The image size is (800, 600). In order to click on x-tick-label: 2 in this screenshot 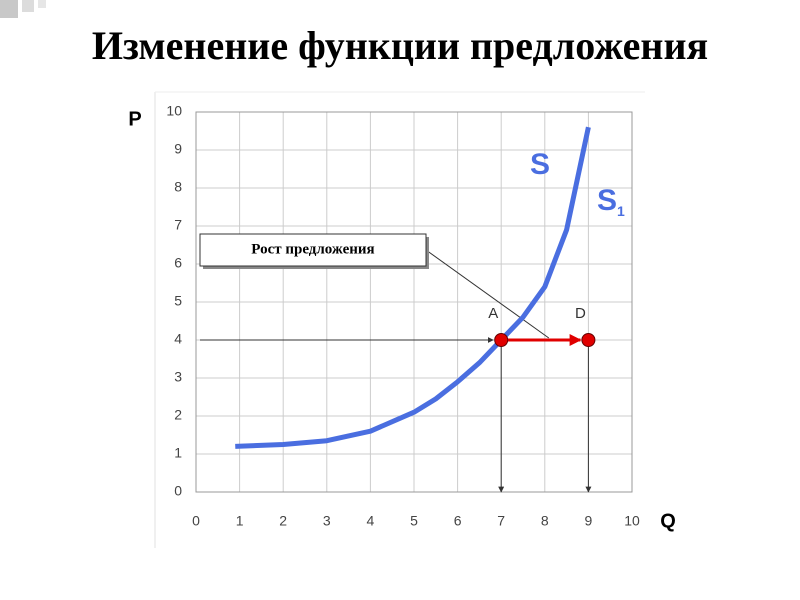, I will do `click(283, 521)`.